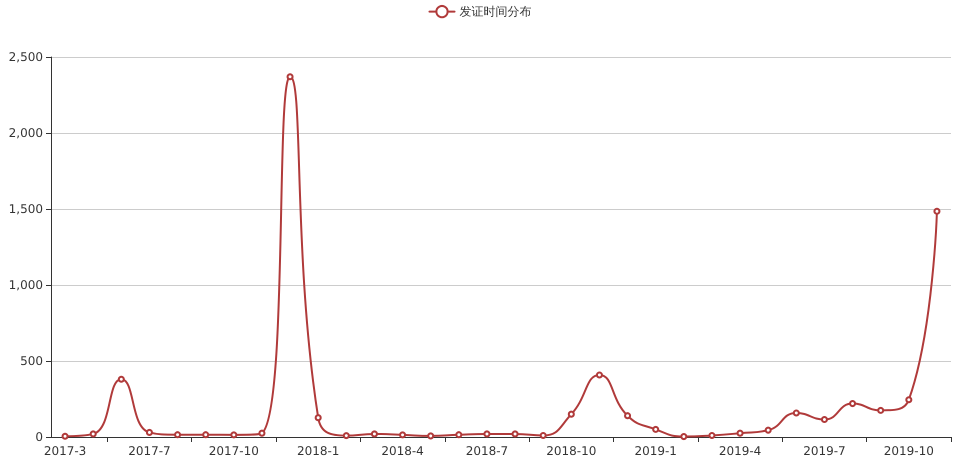  Describe the element at coordinates (39, 437) in the screenshot. I see `y-tick-label: 0` at that location.